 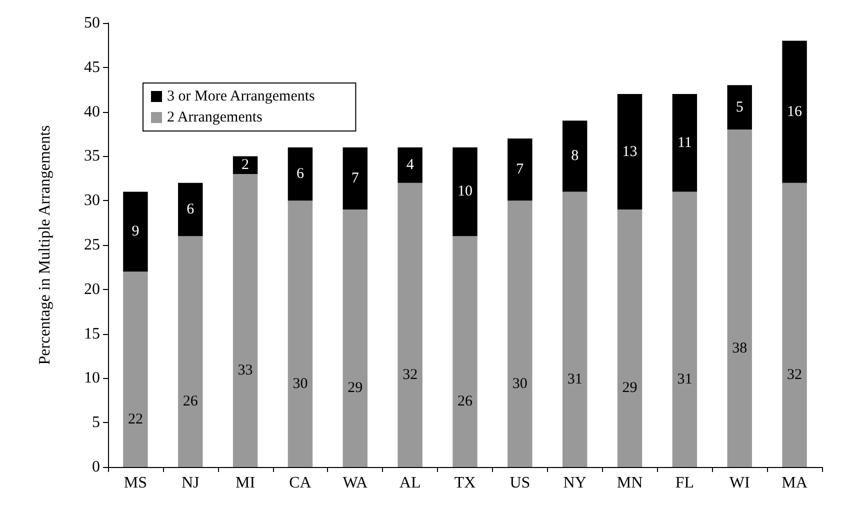 I want to click on x-tick-label: NY, so click(x=575, y=483).